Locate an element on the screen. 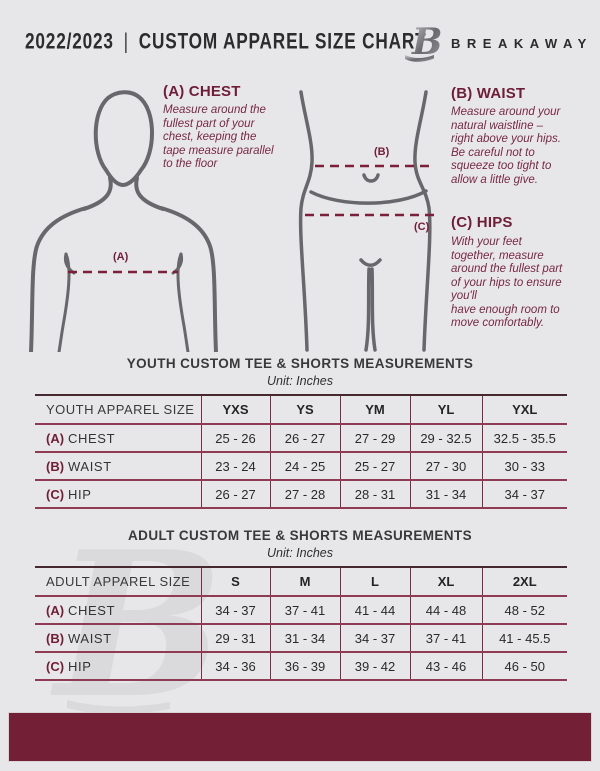 The height and width of the screenshot is (771, 600). cell: 29 - 31 is located at coordinates (235, 638).